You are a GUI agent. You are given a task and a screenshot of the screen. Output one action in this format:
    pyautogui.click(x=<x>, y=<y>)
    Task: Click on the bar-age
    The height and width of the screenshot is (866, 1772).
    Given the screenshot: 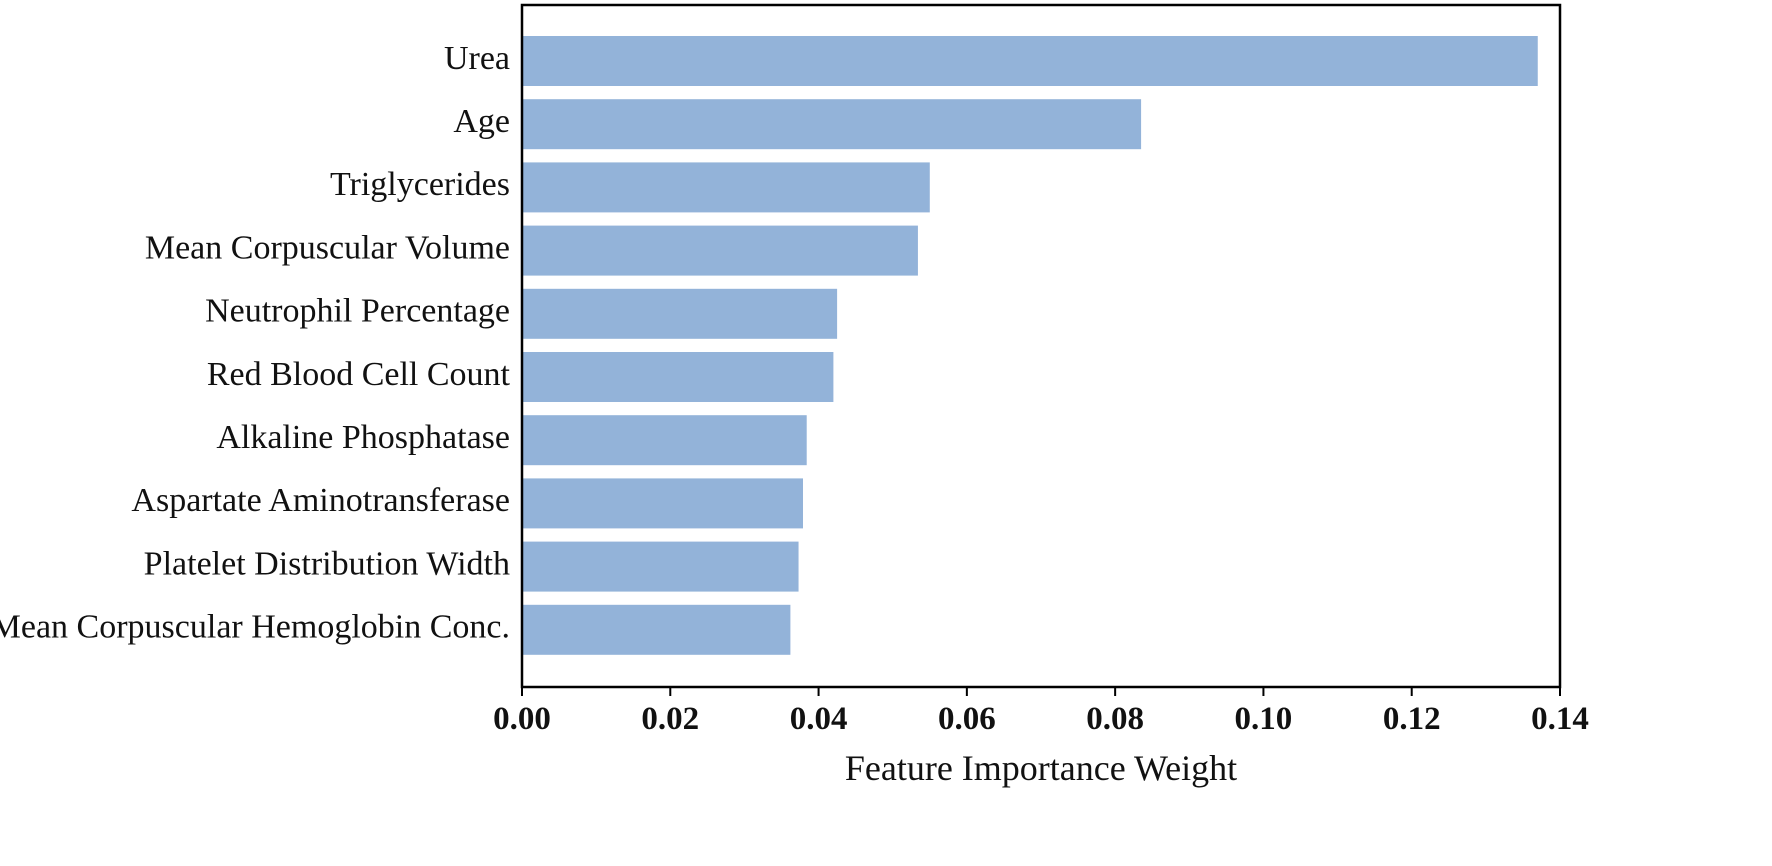 What is the action you would take?
    pyautogui.click(x=832, y=124)
    